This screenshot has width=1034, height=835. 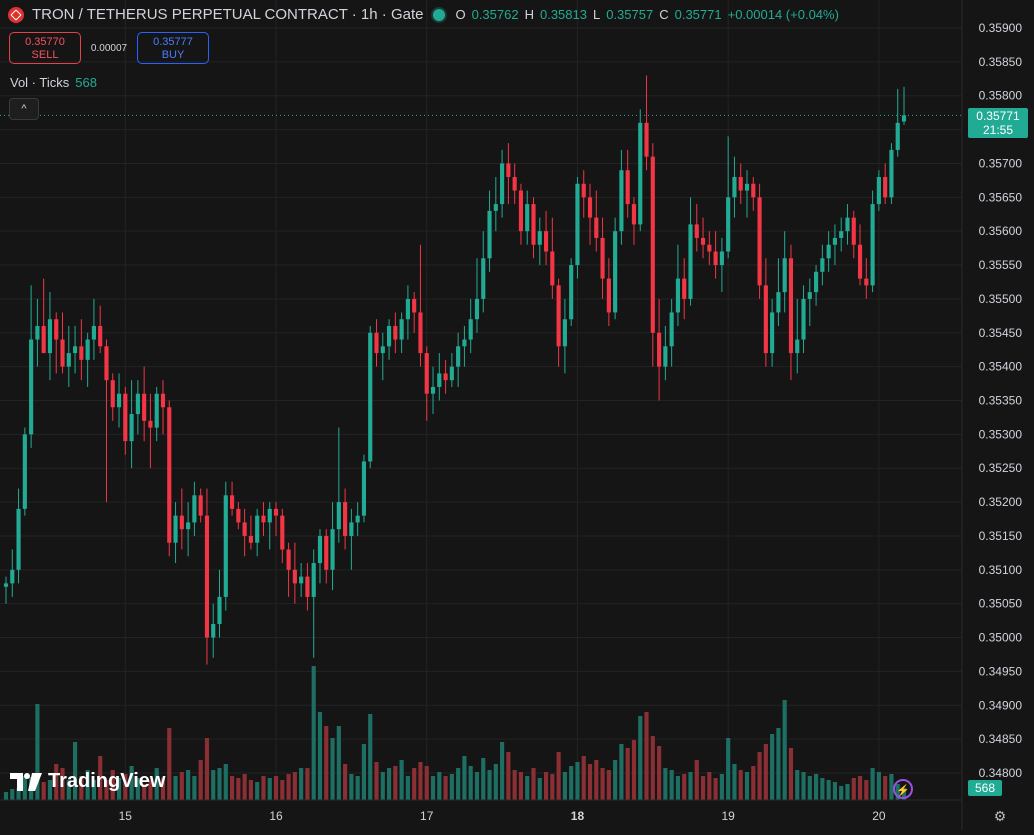 I want to click on price-tick-label: 0.35150, so click(x=1001, y=536).